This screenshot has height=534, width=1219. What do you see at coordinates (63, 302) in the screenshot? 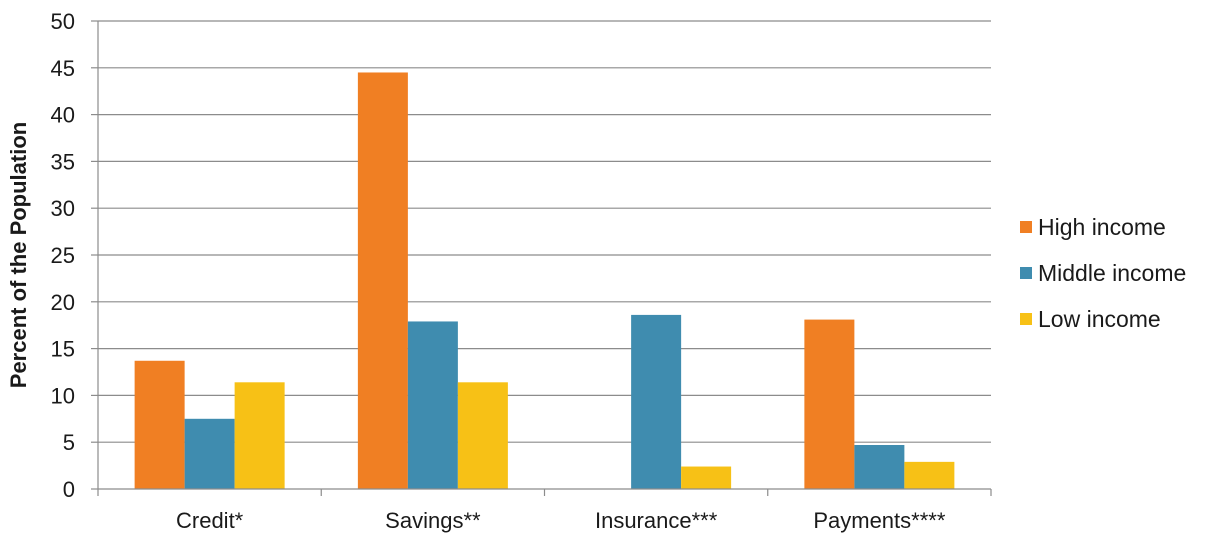
I see `y-tick-label: 20` at bounding box center [63, 302].